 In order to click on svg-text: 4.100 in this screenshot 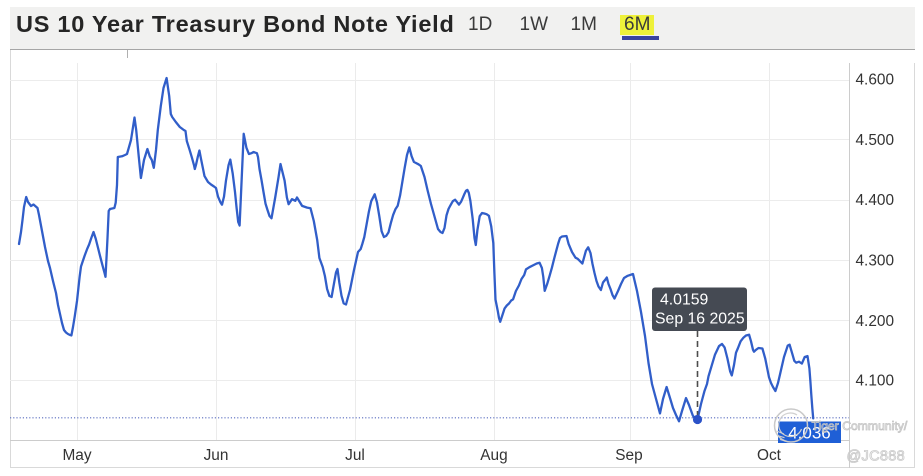, I will do `click(875, 381)`.